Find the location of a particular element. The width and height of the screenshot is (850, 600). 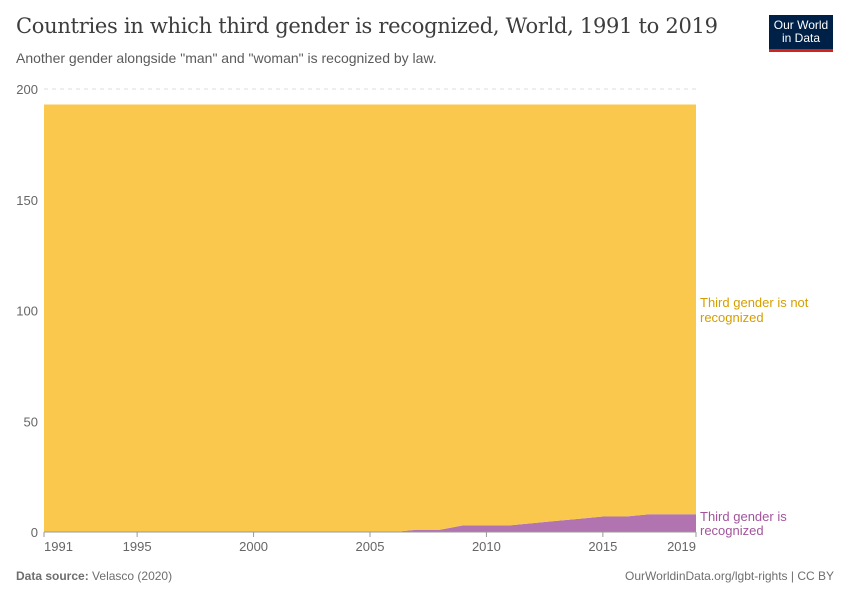

footer-link: OurWorldinData.org/lgbt-rights | CC BY is located at coordinates (729, 576).